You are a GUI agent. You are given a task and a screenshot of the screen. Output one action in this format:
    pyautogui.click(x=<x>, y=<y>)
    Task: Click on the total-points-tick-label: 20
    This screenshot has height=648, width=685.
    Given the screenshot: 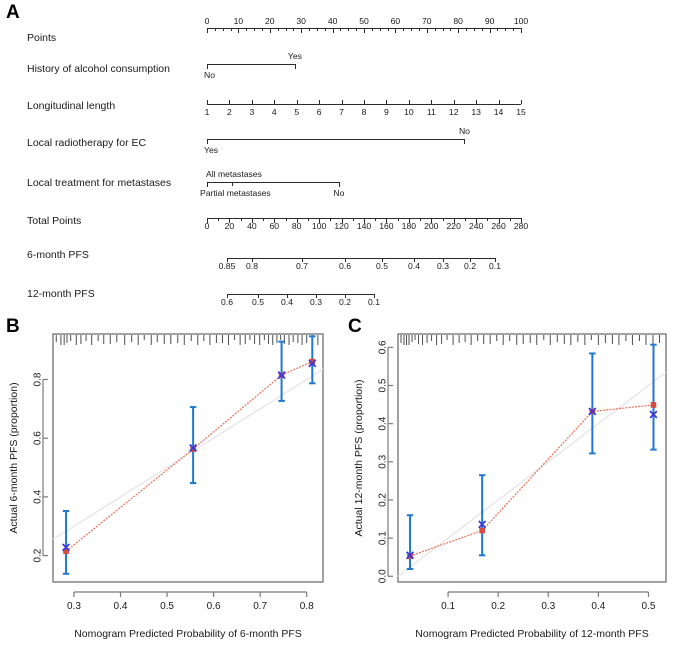 What is the action you would take?
    pyautogui.click(x=229, y=226)
    